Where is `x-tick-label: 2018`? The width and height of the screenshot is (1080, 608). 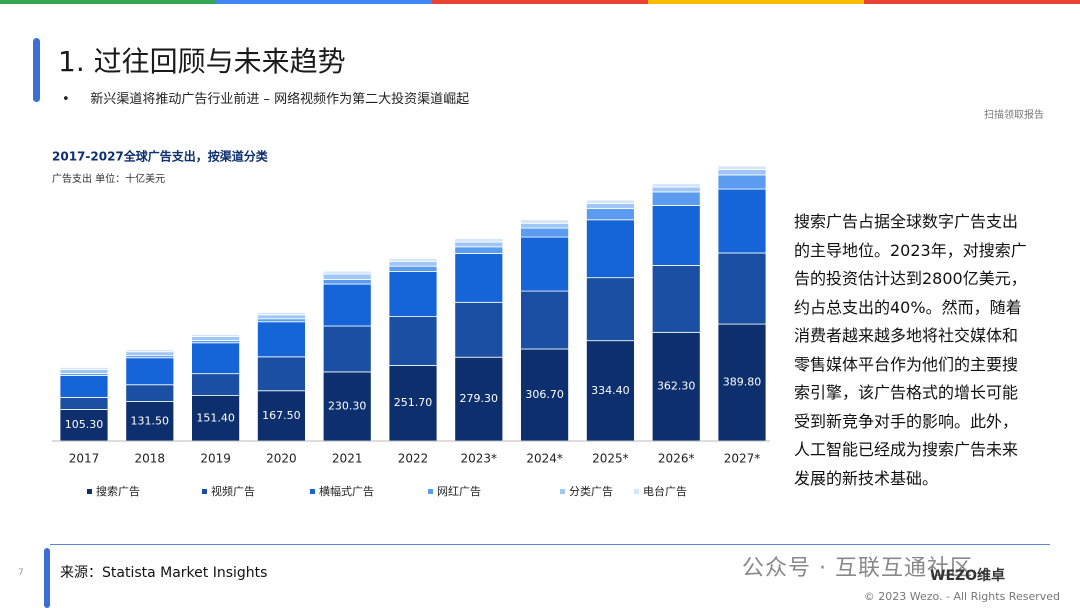 x-tick-label: 2018 is located at coordinates (150, 459).